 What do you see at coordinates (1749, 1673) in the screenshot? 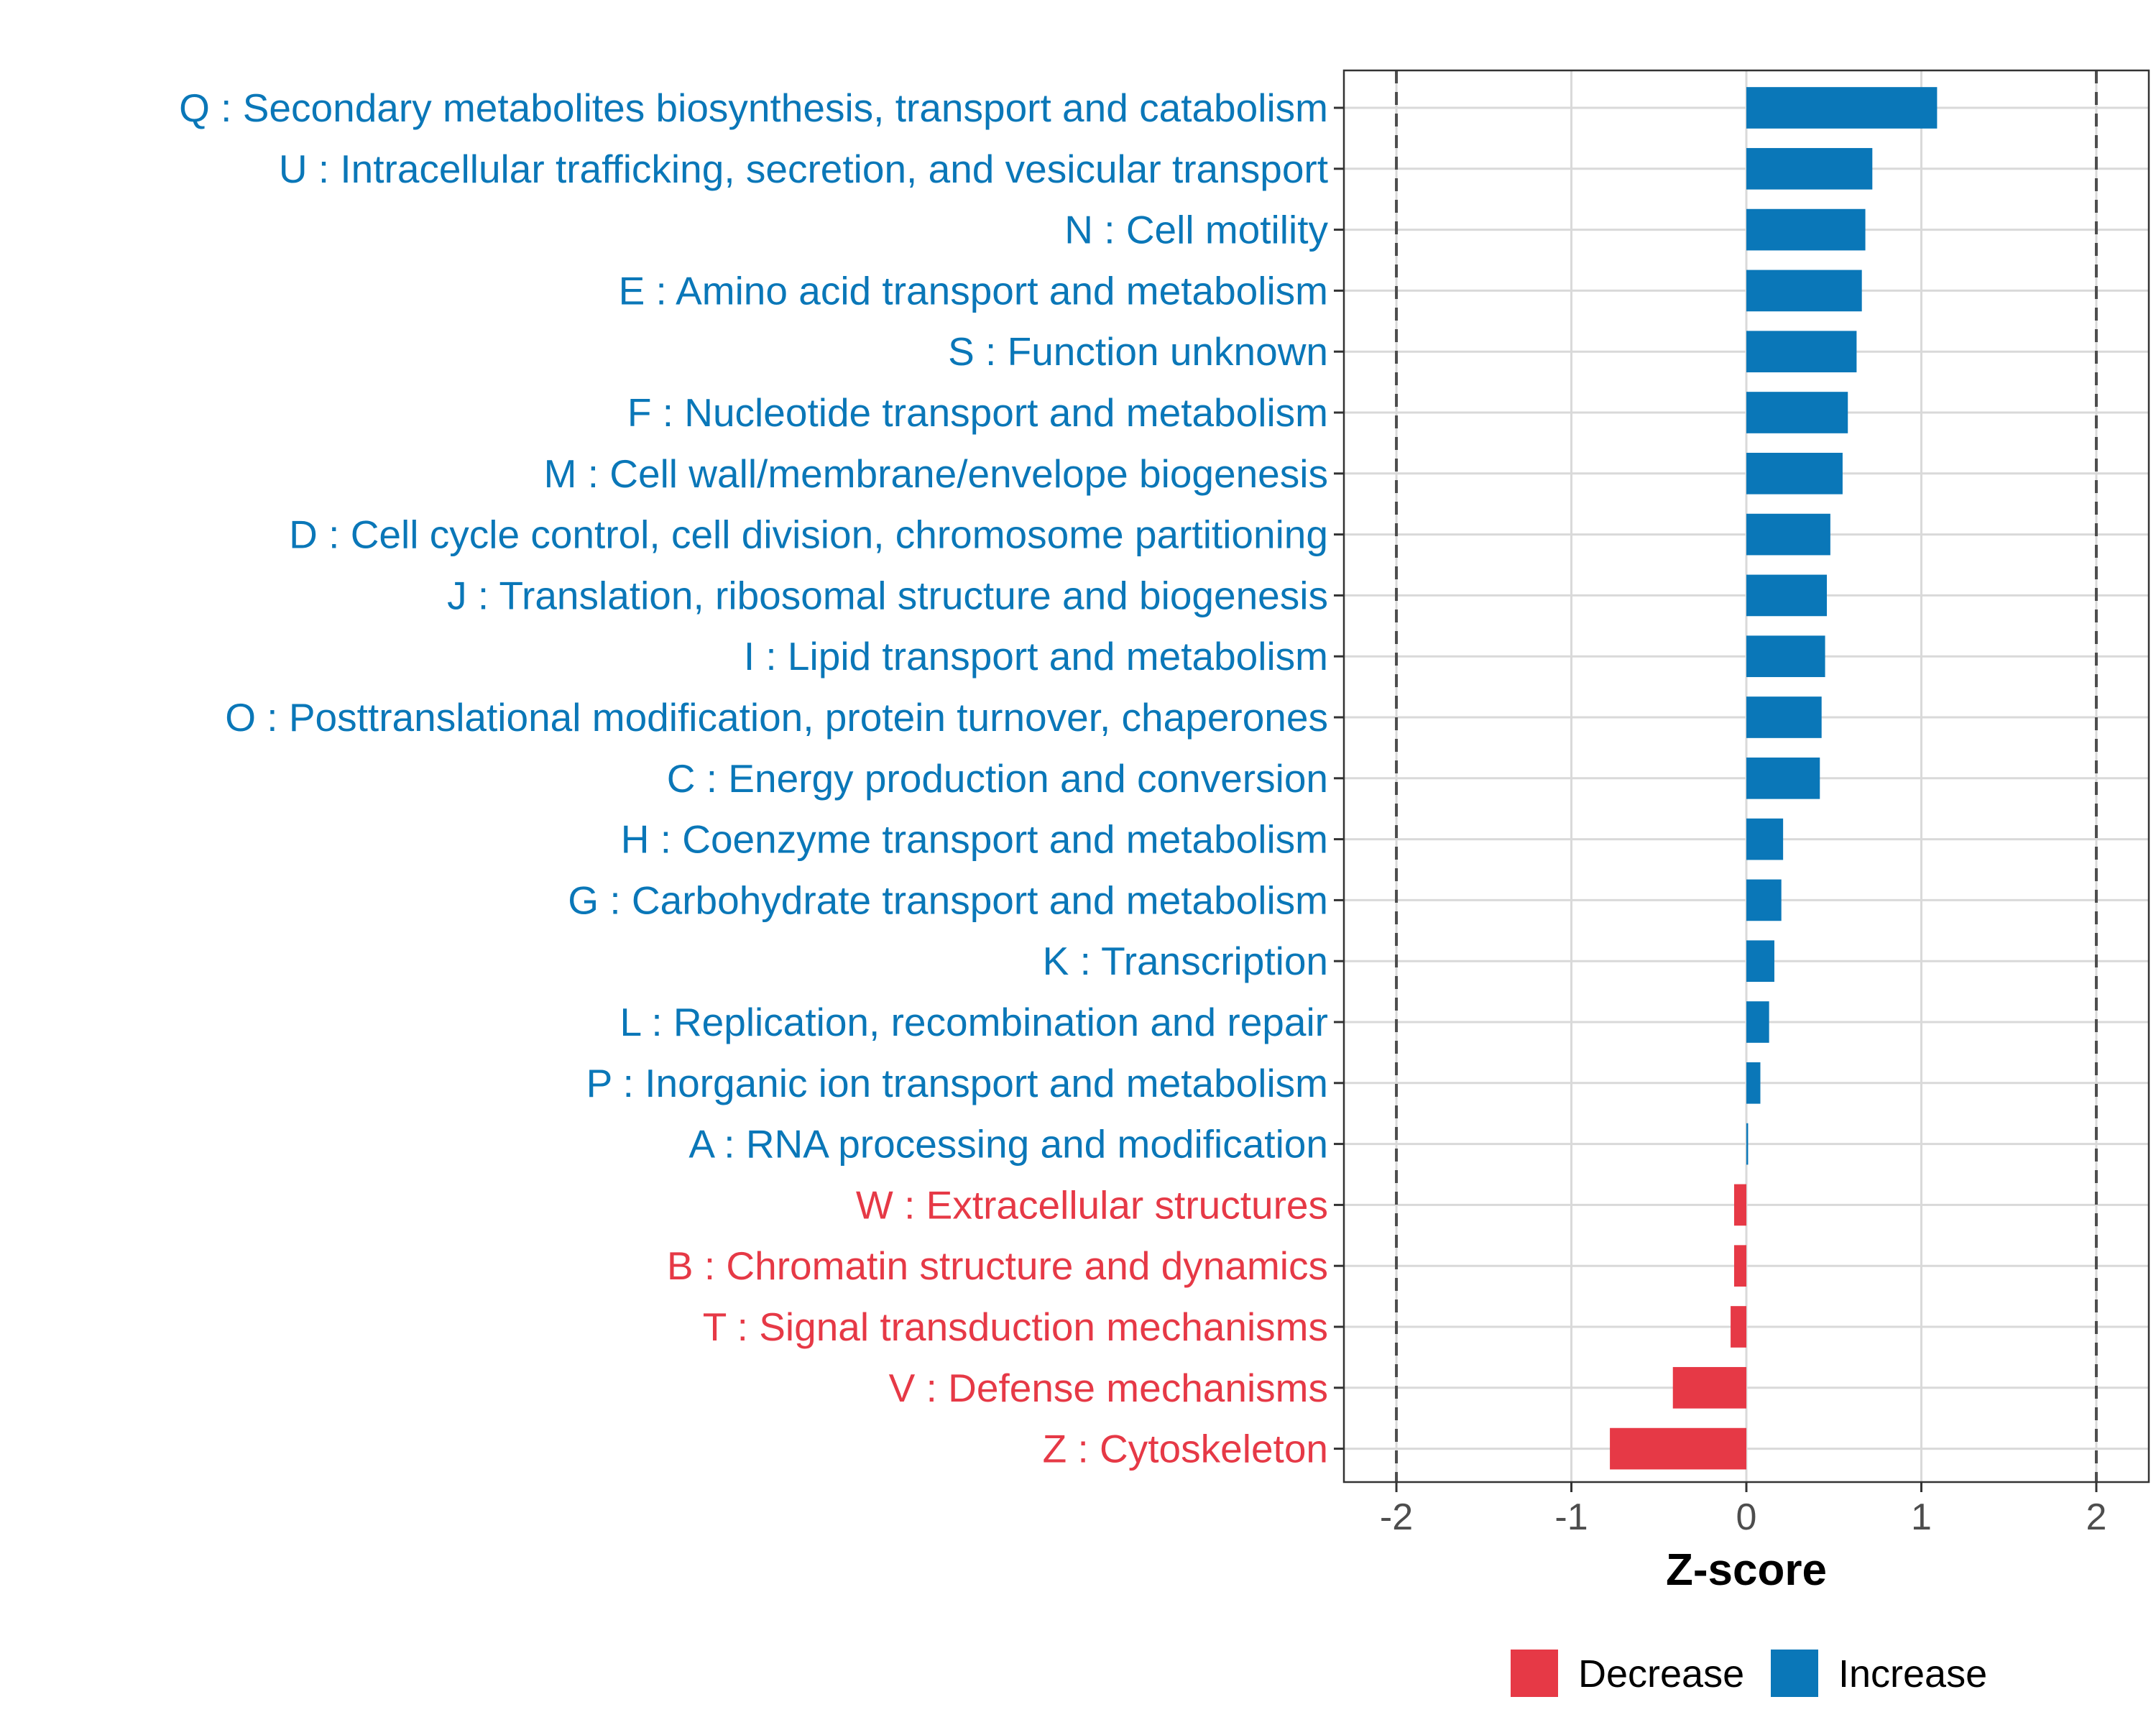
I see `legend: Decrease Increase` at bounding box center [1749, 1673].